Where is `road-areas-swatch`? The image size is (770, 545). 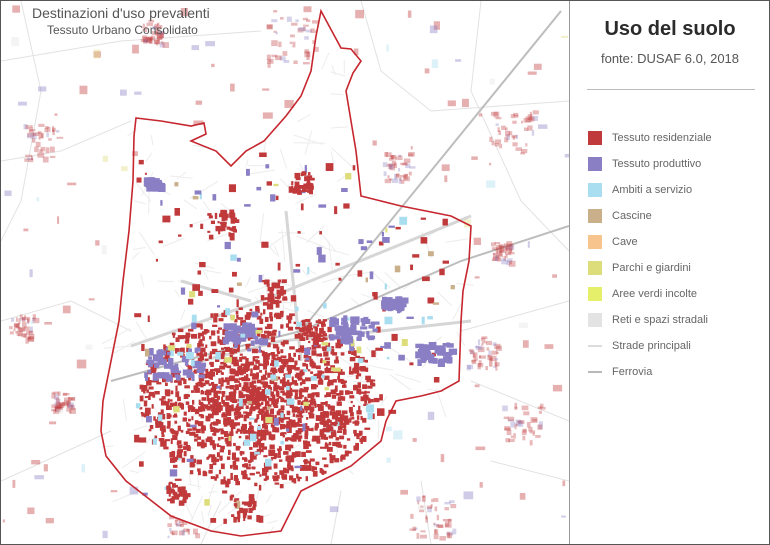 road-areas-swatch is located at coordinates (595, 320).